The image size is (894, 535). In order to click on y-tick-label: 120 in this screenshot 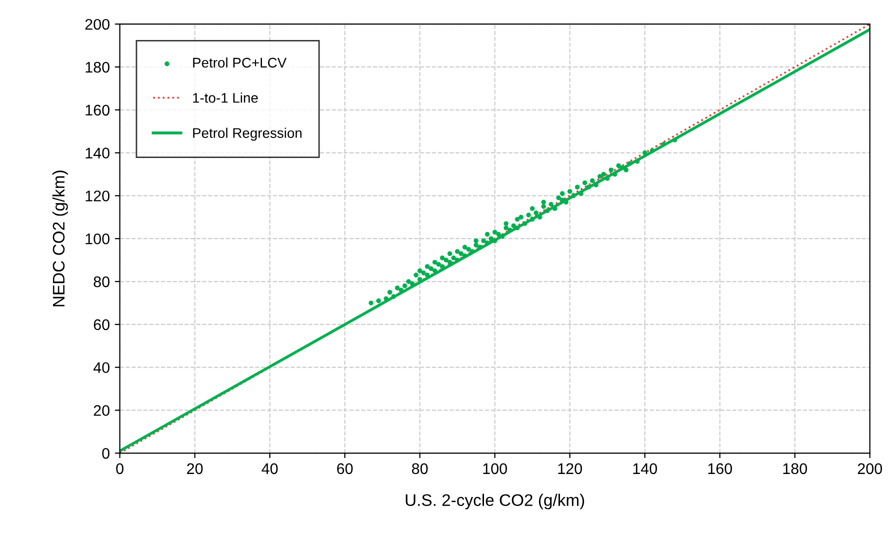, I will do `click(98, 196)`.